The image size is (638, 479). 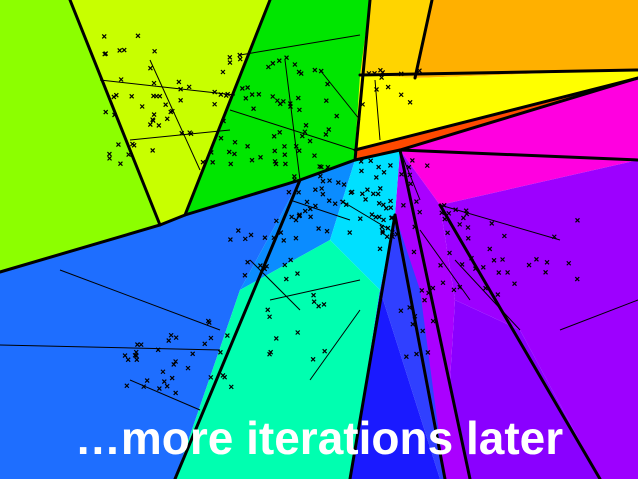 What do you see at coordinates (277, 107) in the screenshot?
I see `region-green-center` at bounding box center [277, 107].